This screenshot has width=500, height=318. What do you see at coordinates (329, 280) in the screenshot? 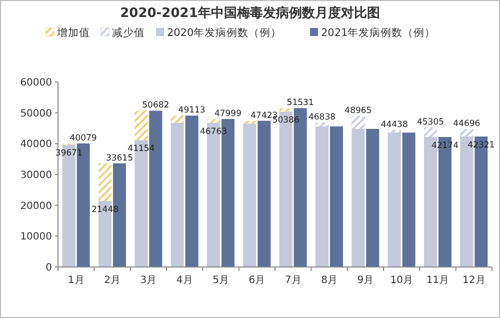
I see `x-tick-label: 8月` at bounding box center [329, 280].